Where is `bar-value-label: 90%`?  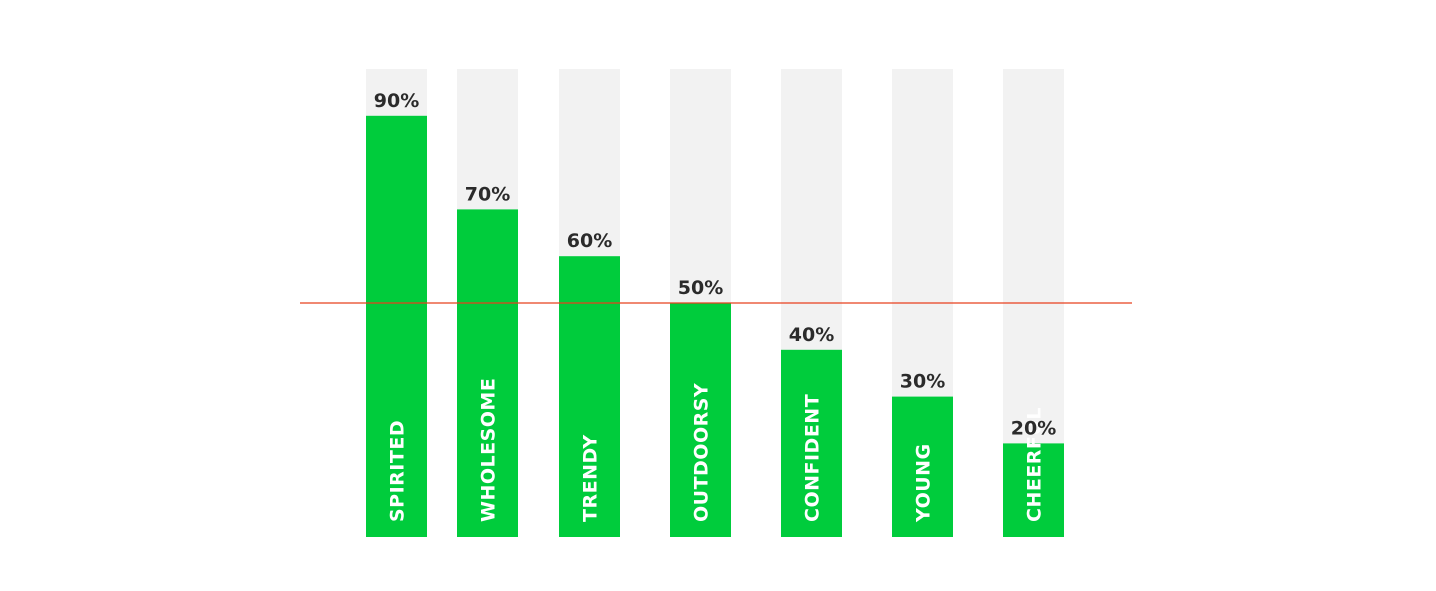 bar-value-label: 90% is located at coordinates (396, 101).